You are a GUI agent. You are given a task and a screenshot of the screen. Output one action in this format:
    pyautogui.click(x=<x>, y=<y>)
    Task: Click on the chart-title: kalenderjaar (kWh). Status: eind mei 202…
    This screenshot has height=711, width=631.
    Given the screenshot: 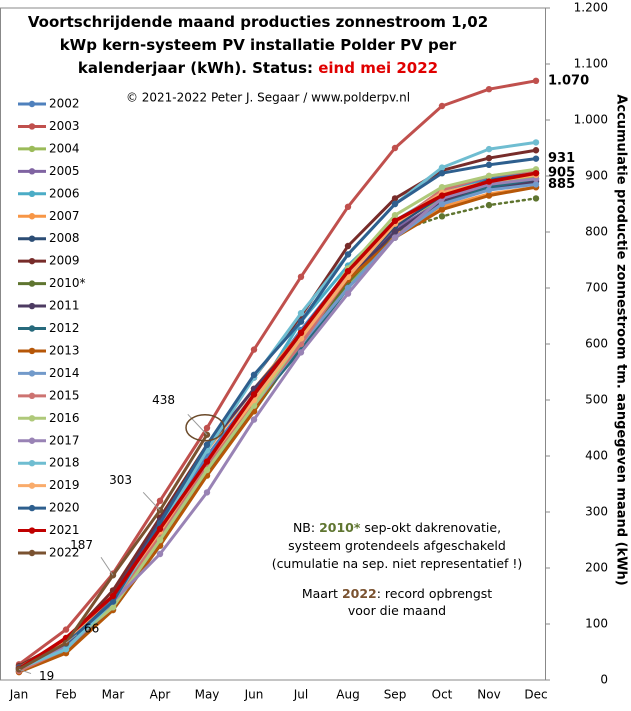 What is the action you would take?
    pyautogui.click(x=258, y=68)
    